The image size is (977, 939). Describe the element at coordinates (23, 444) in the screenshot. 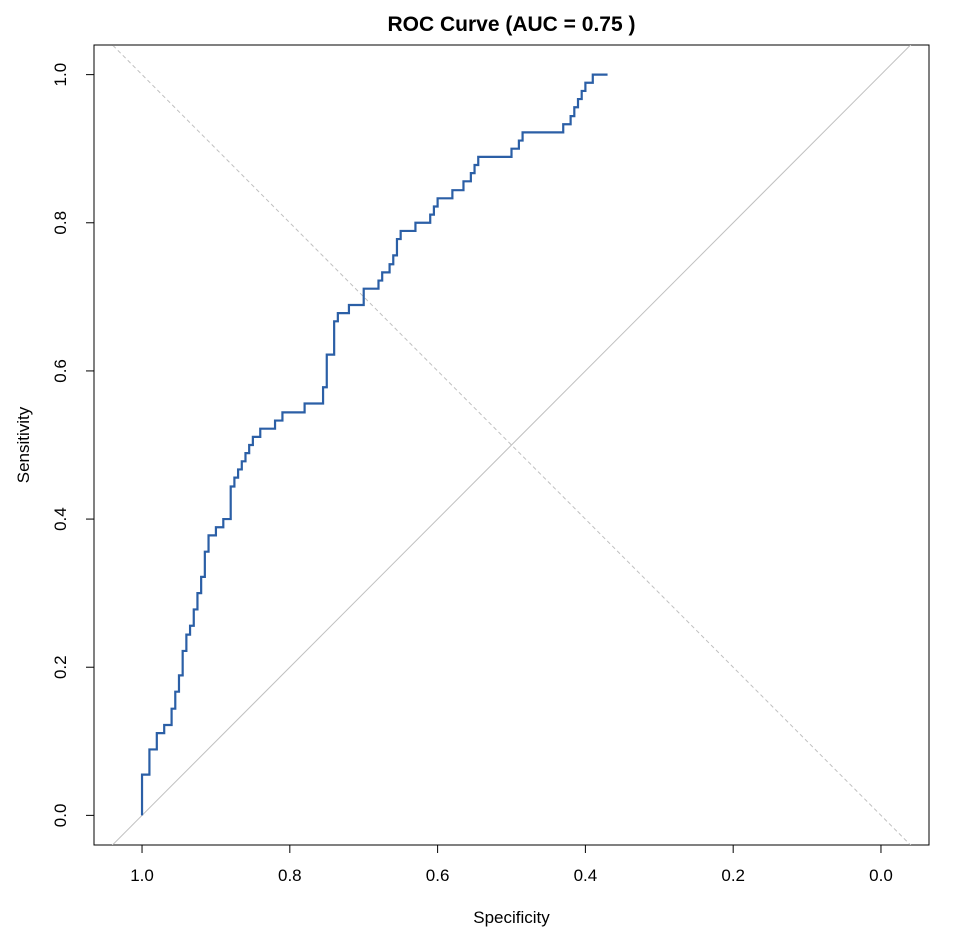

I see `y-axis-label: Sensitivity` at that location.